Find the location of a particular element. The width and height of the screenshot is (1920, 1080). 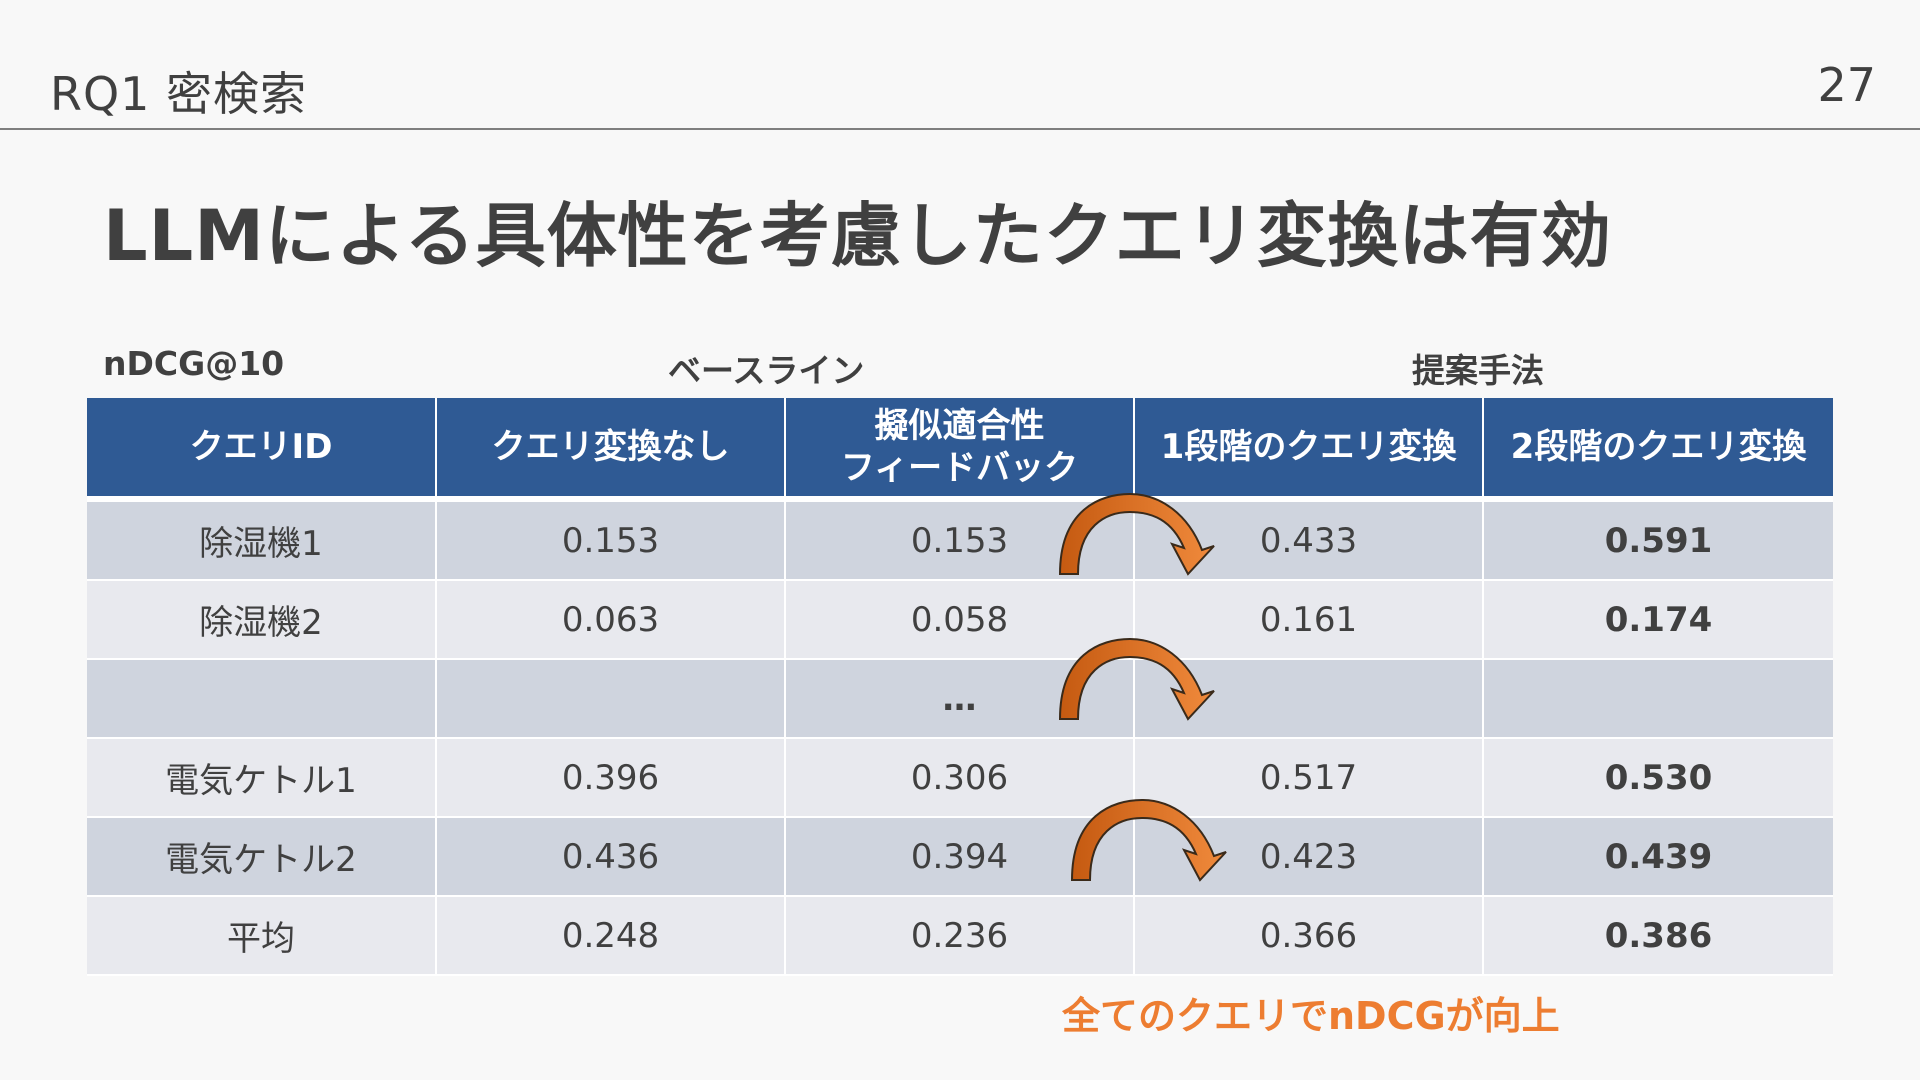

table-row: 電気ケトル2 0.436 0.394 0.423 0.439 is located at coordinates (960, 857).